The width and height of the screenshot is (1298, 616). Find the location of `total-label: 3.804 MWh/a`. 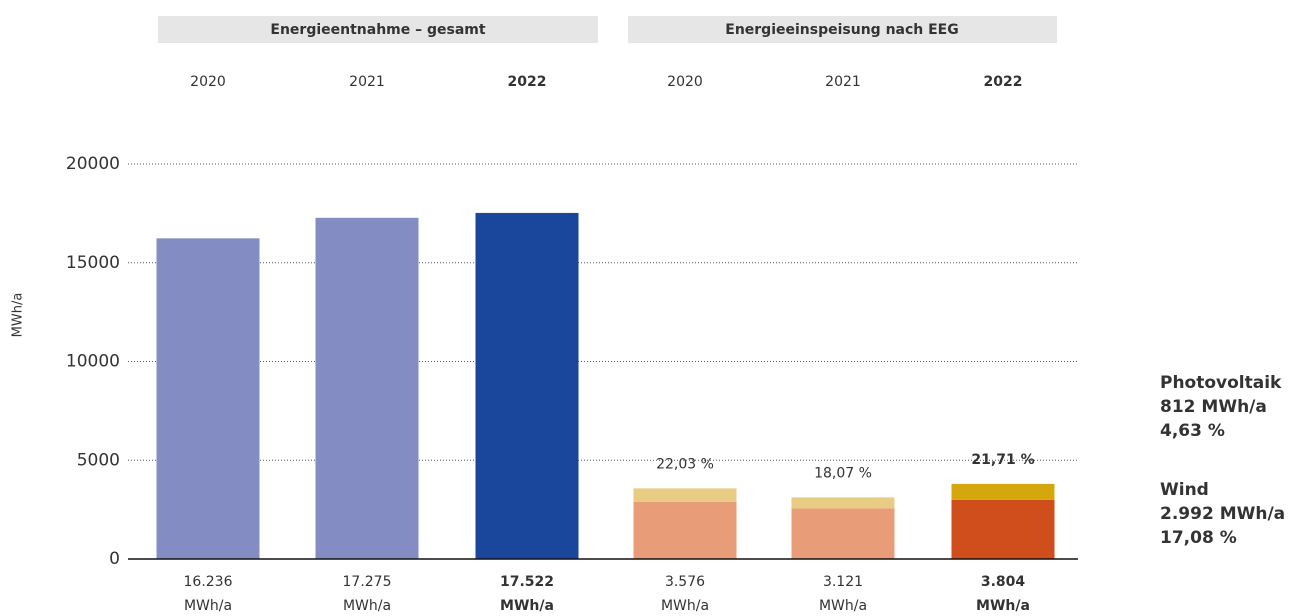

total-label: 3.804 MWh/a is located at coordinates (1003, 594).